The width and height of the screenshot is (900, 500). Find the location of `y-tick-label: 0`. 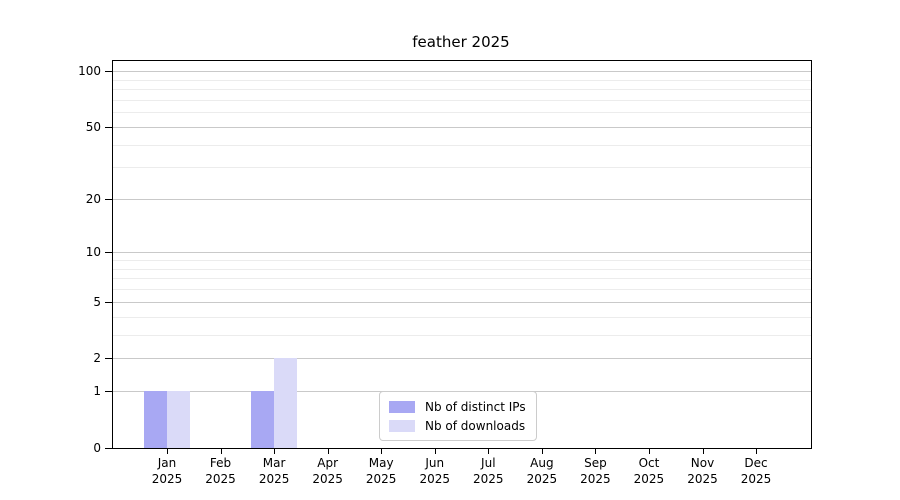

y-tick-label: 0 is located at coordinates (97, 448).